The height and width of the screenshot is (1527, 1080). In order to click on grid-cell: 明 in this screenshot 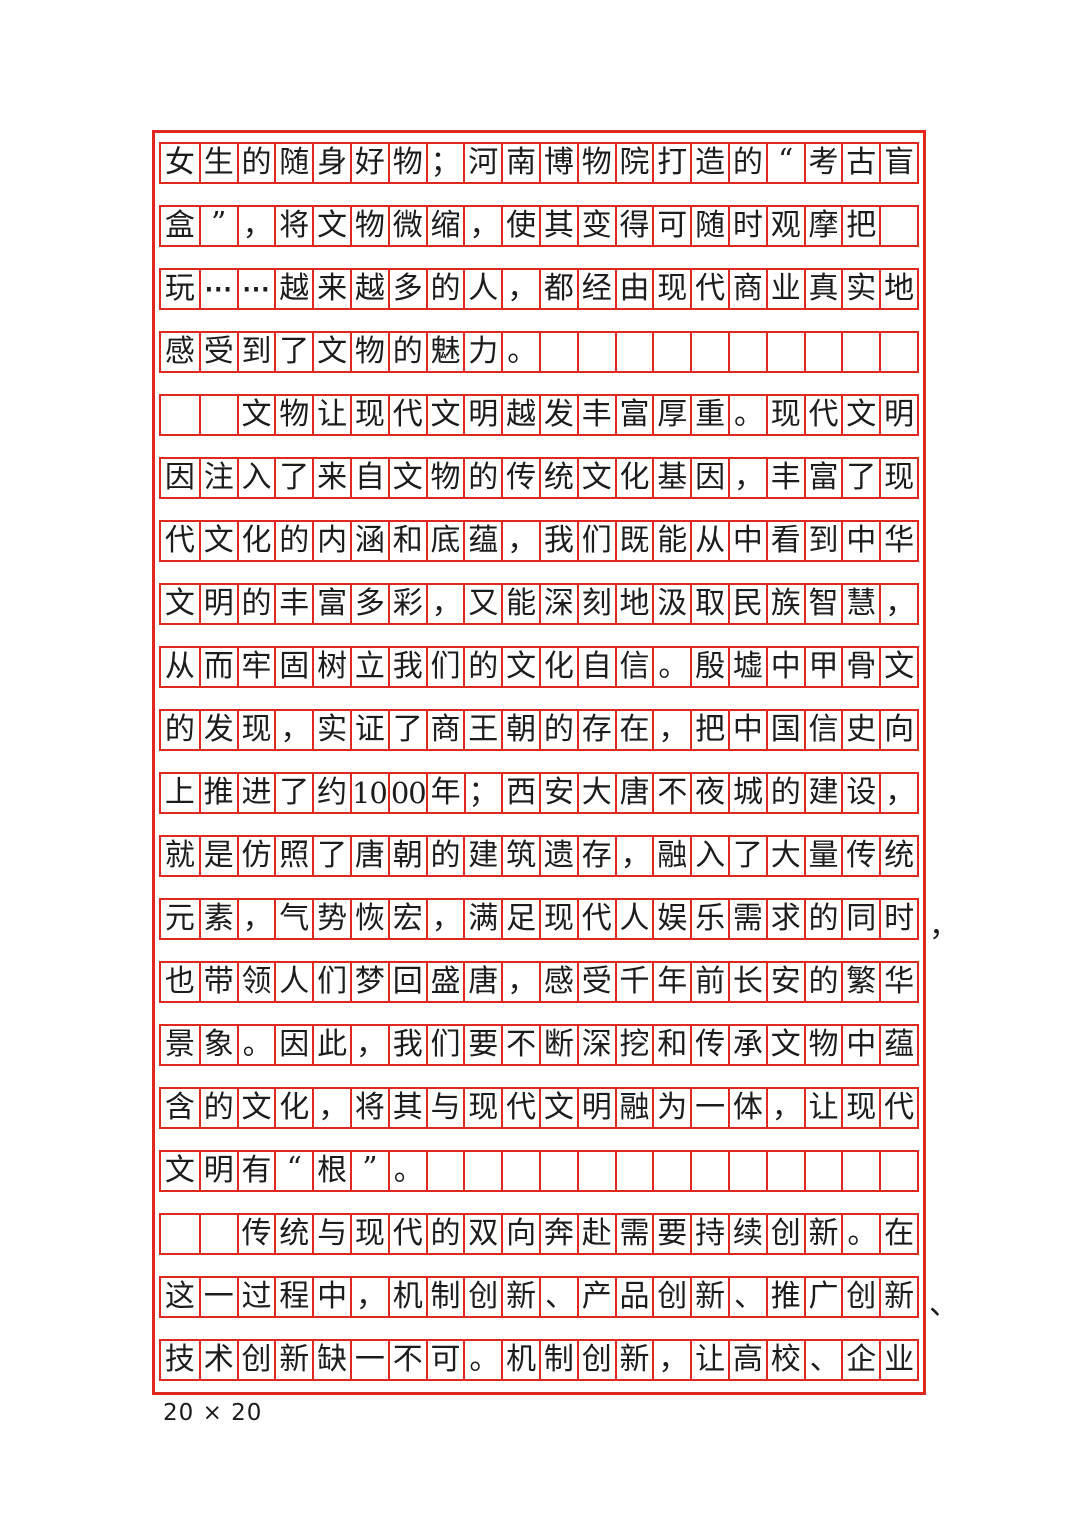, I will do `click(595, 1108)`.